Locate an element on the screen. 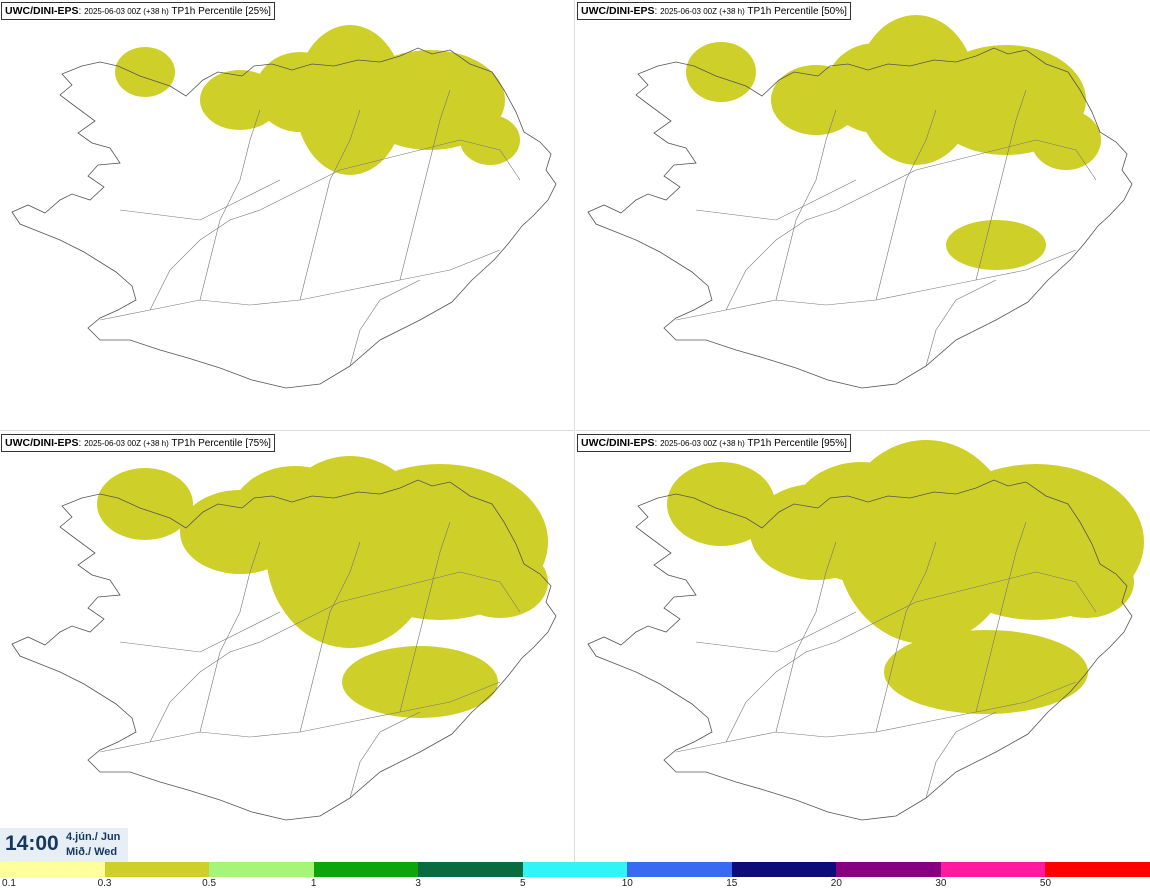  legend-labels: 0.1 0.3 0.5 1 3 5 10 15 20 30 50 is located at coordinates (575, 884).